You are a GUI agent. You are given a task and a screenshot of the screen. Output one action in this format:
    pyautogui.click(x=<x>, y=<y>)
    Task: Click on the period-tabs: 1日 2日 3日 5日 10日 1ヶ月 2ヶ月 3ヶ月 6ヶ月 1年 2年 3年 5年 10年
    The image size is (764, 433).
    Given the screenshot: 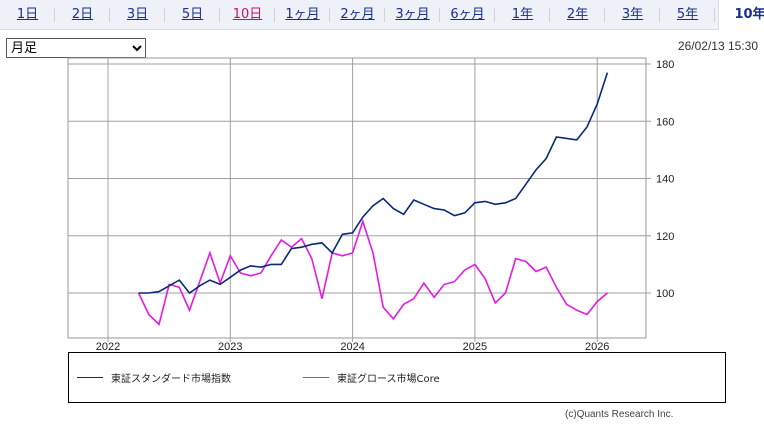 What is the action you would take?
    pyautogui.click(x=382, y=15)
    